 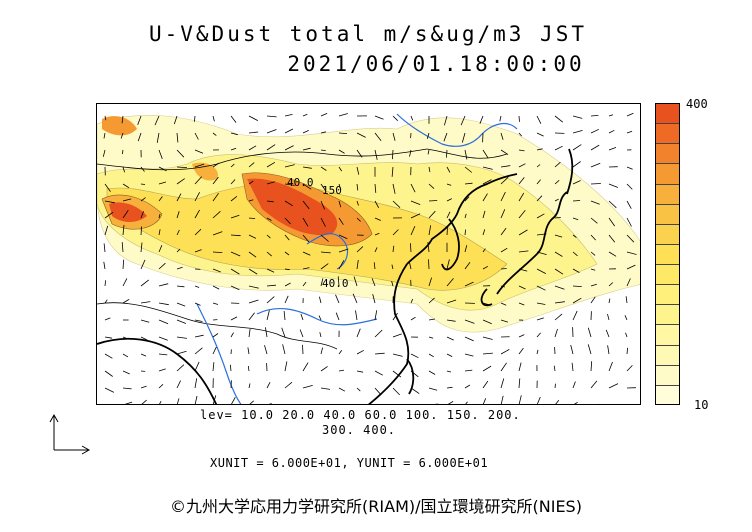 I want to click on contour-label: 40.0, so click(x=335, y=283).